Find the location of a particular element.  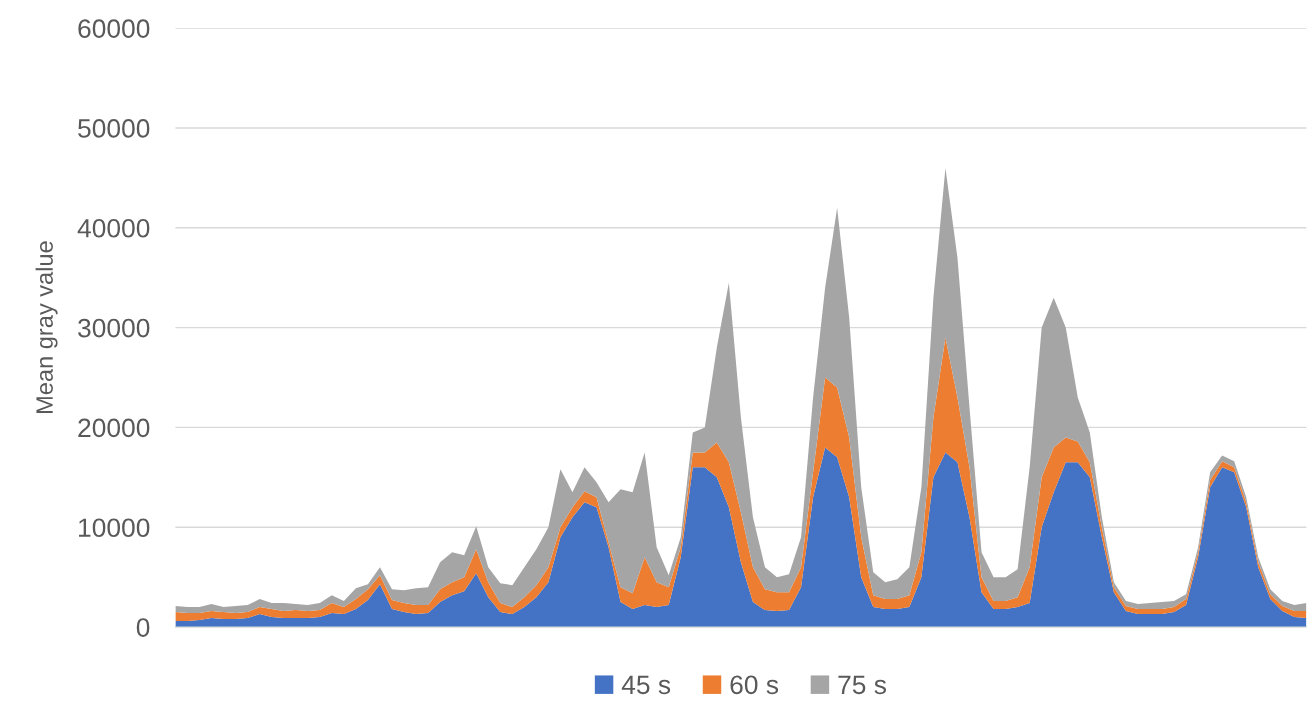

y-tick-label: 10000 is located at coordinates (114, 528).